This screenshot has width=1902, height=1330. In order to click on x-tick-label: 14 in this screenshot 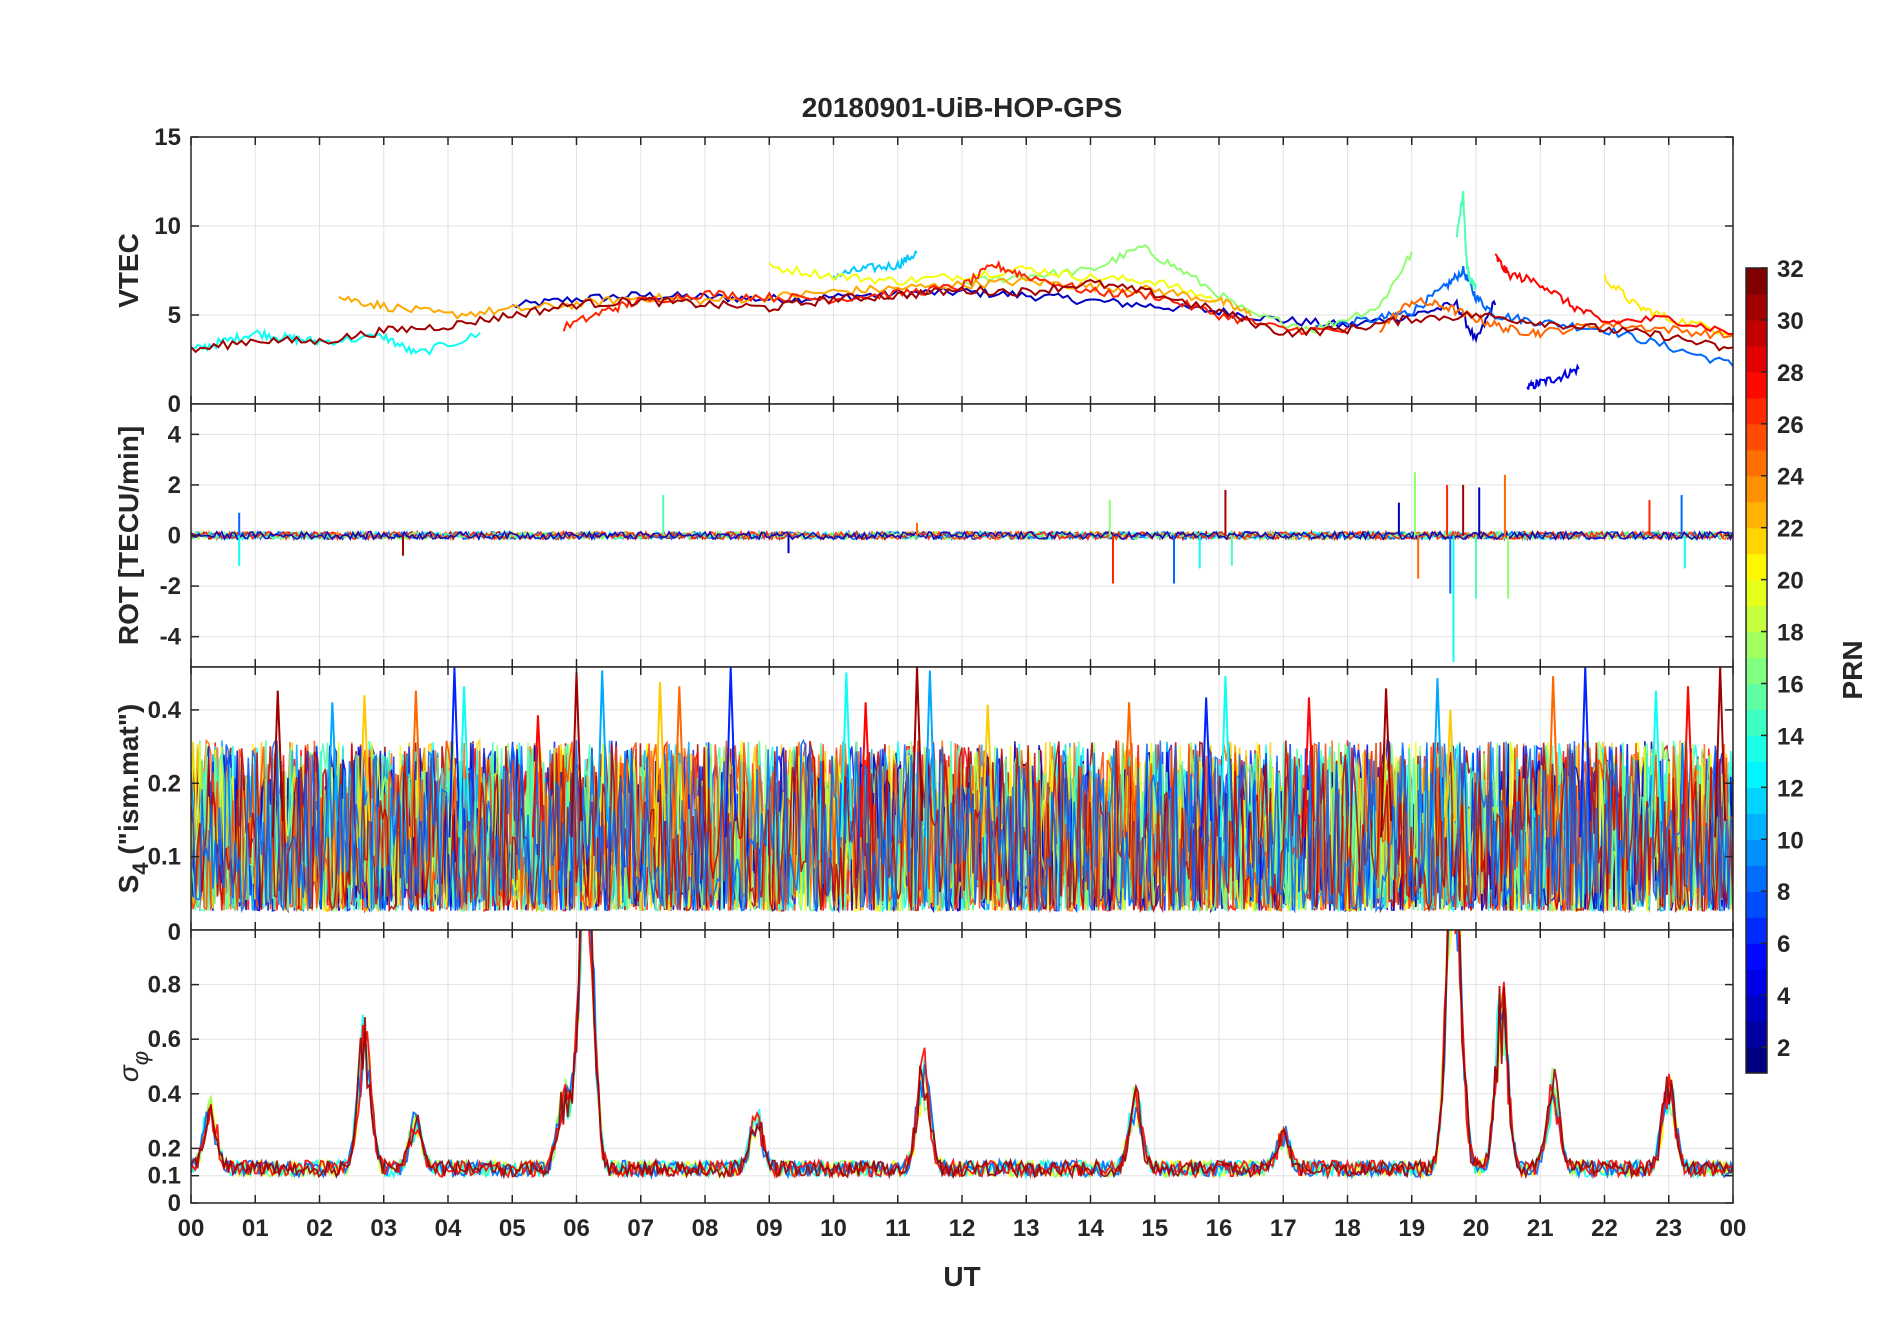, I will do `click(1090, 1228)`.